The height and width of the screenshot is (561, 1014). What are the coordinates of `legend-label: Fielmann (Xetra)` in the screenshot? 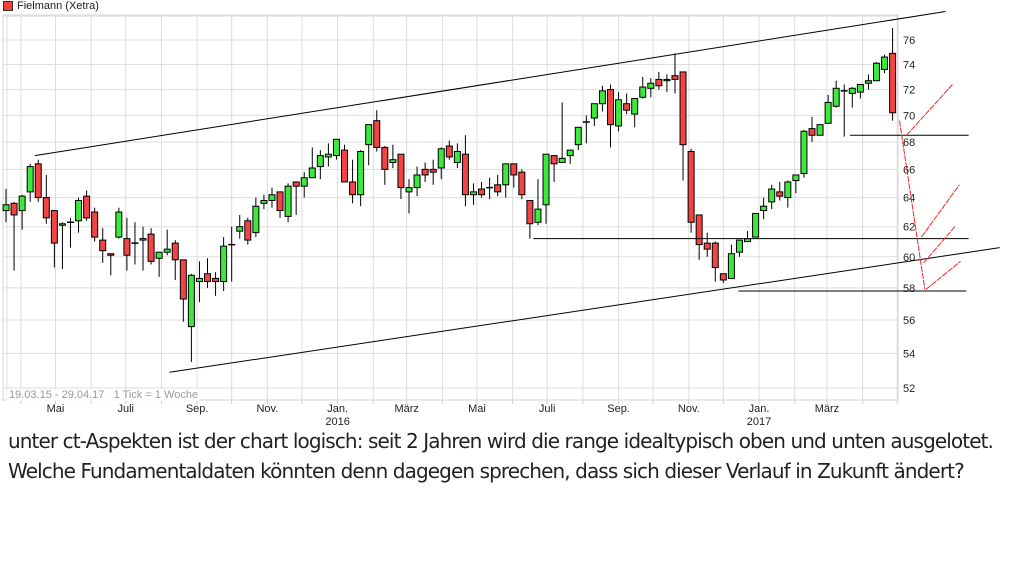 It's located at (58, 6).